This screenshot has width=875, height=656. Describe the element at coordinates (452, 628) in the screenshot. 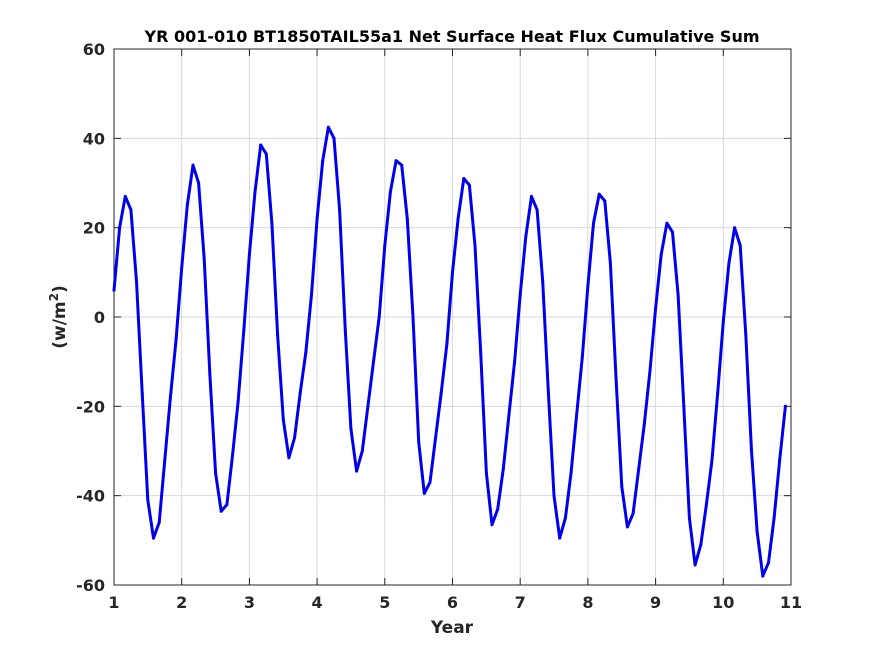

I see `x-axis-label: Year` at that location.